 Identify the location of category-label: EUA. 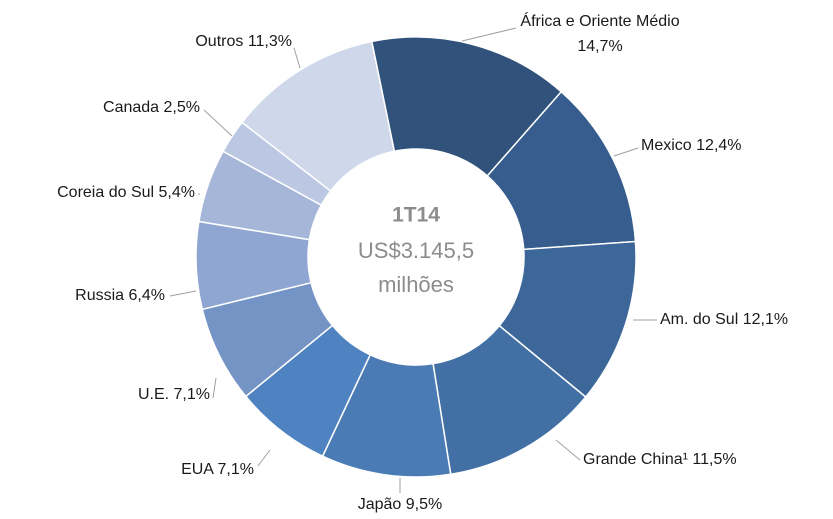
(197, 469).